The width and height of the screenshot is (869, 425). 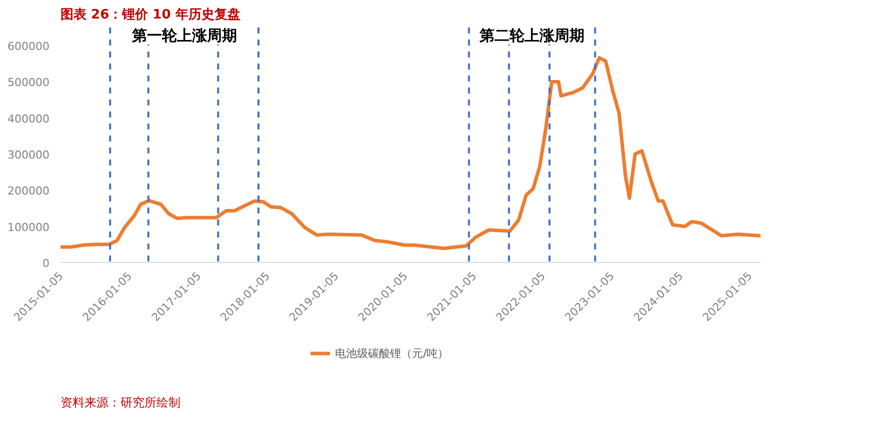 What do you see at coordinates (150, 15) in the screenshot?
I see `chart-title: 图表 26：锂价 10 年历史复盘` at bounding box center [150, 15].